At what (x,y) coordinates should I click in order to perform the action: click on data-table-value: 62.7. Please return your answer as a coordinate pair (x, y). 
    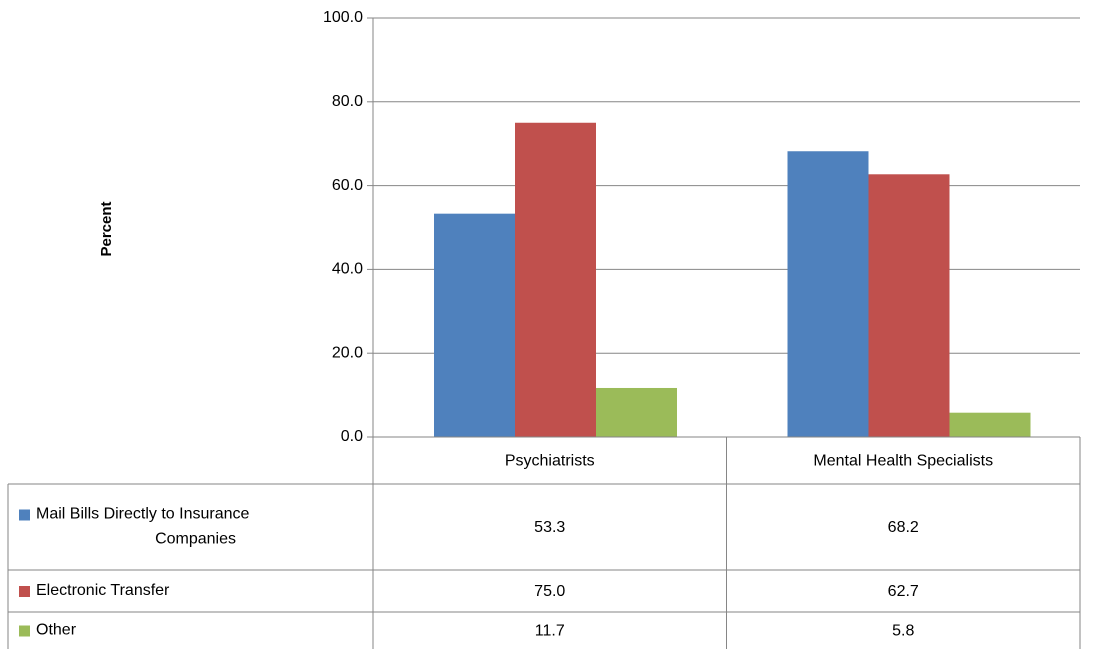
    Looking at the image, I should click on (903, 591).